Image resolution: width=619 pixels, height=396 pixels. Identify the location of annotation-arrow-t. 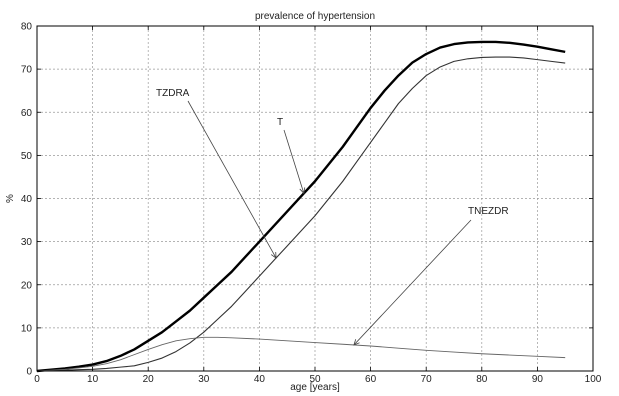
(294, 161).